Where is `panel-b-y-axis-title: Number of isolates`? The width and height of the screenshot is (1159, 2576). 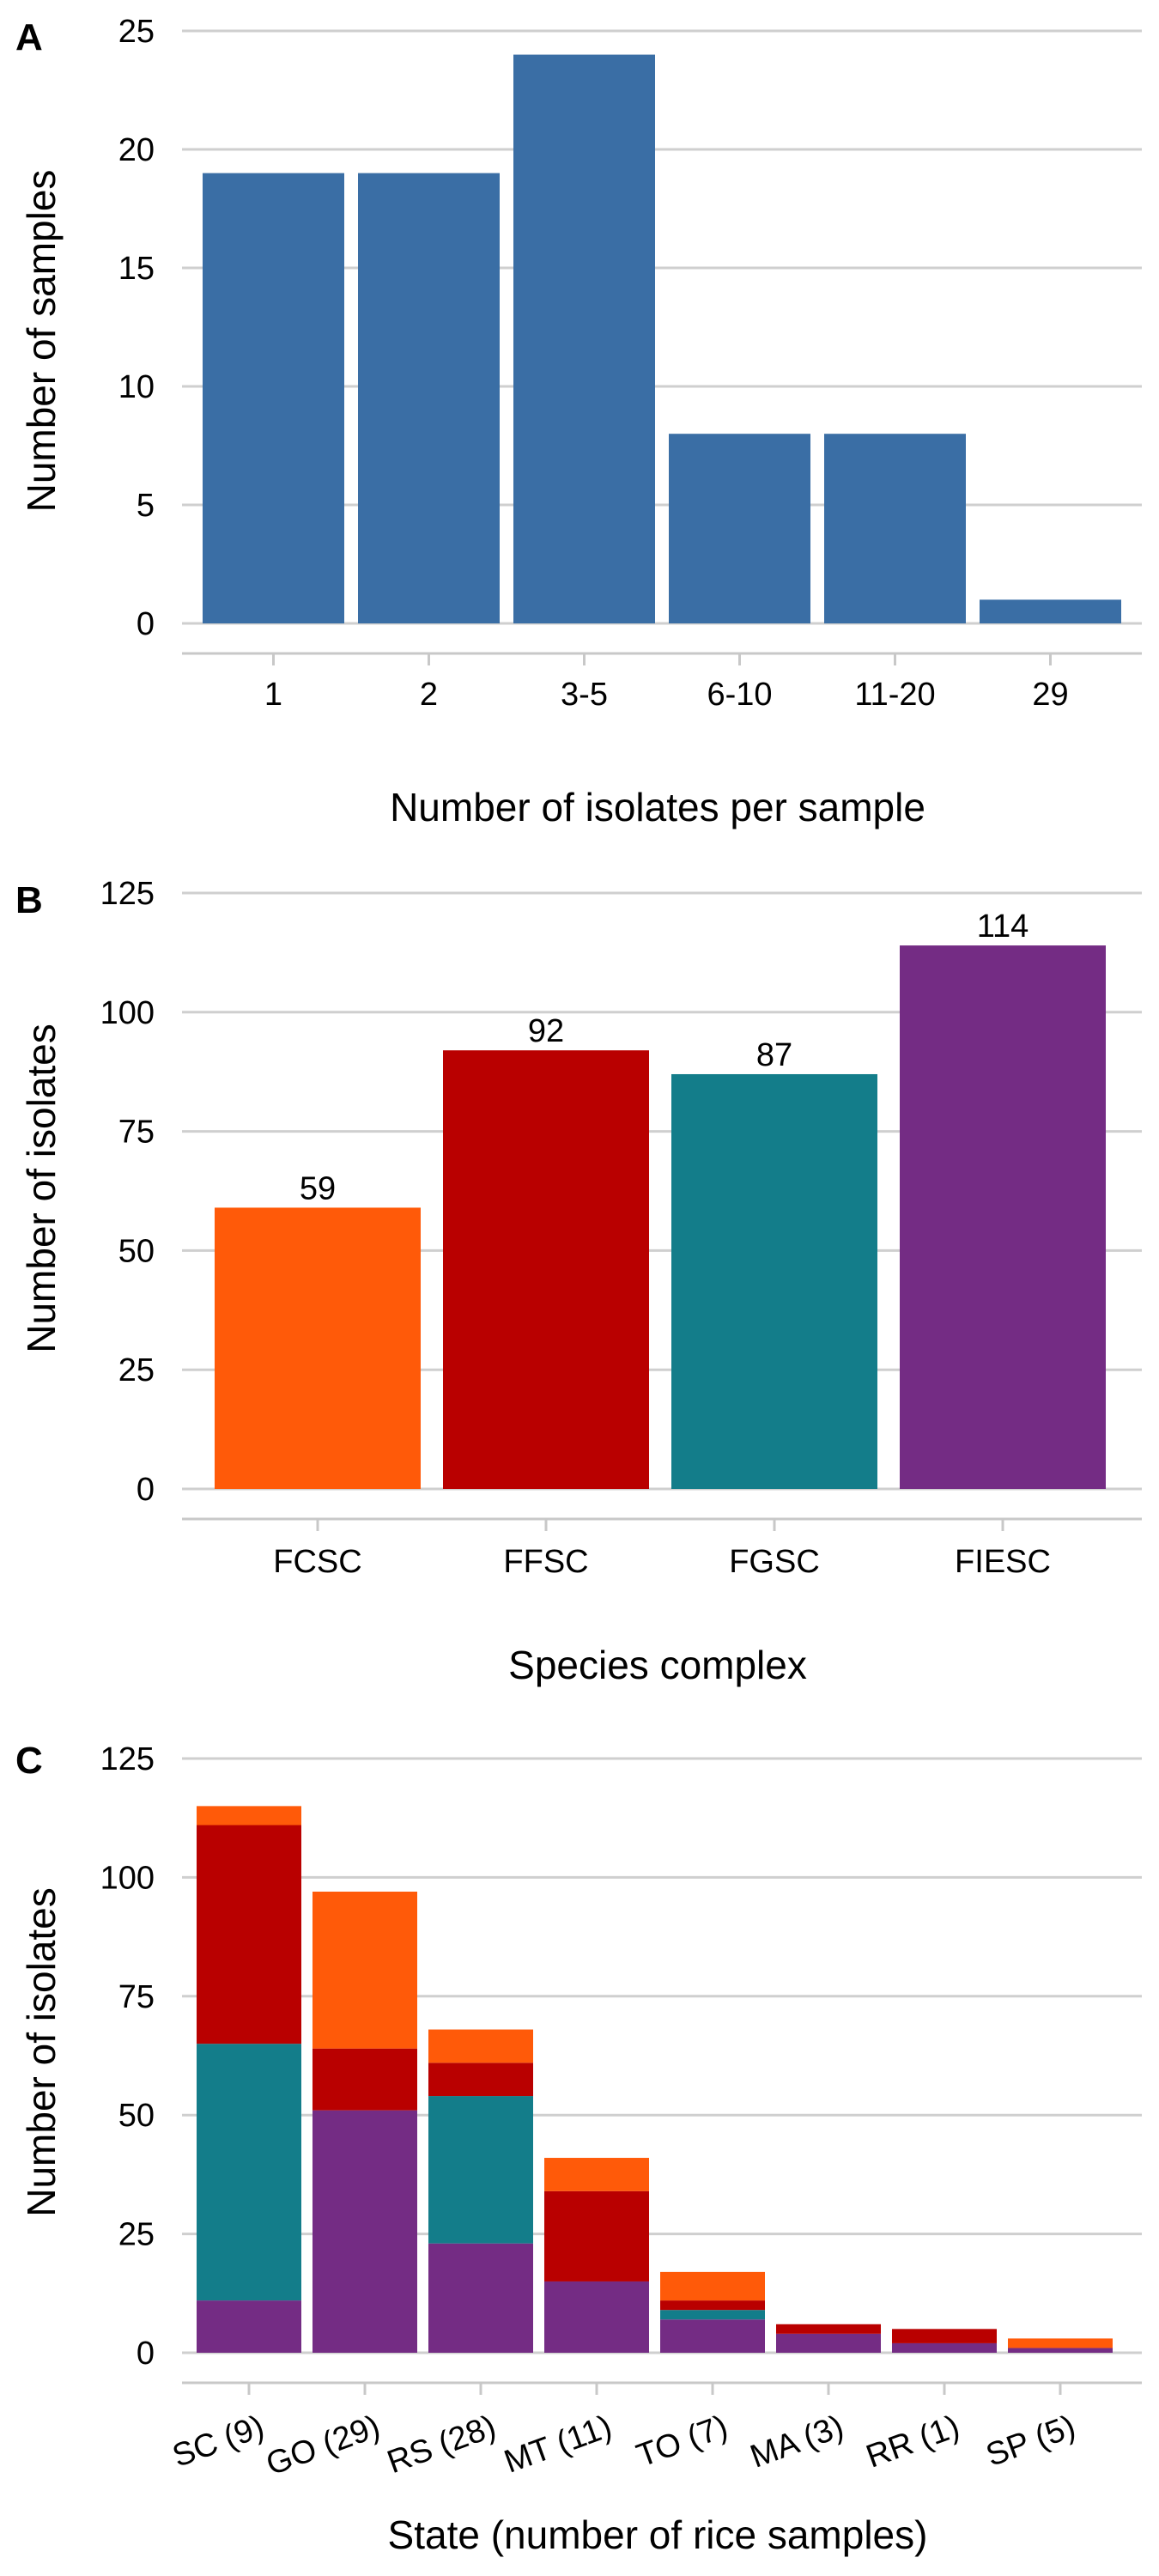 panel-b-y-axis-title: Number of isolates is located at coordinates (41, 1188).